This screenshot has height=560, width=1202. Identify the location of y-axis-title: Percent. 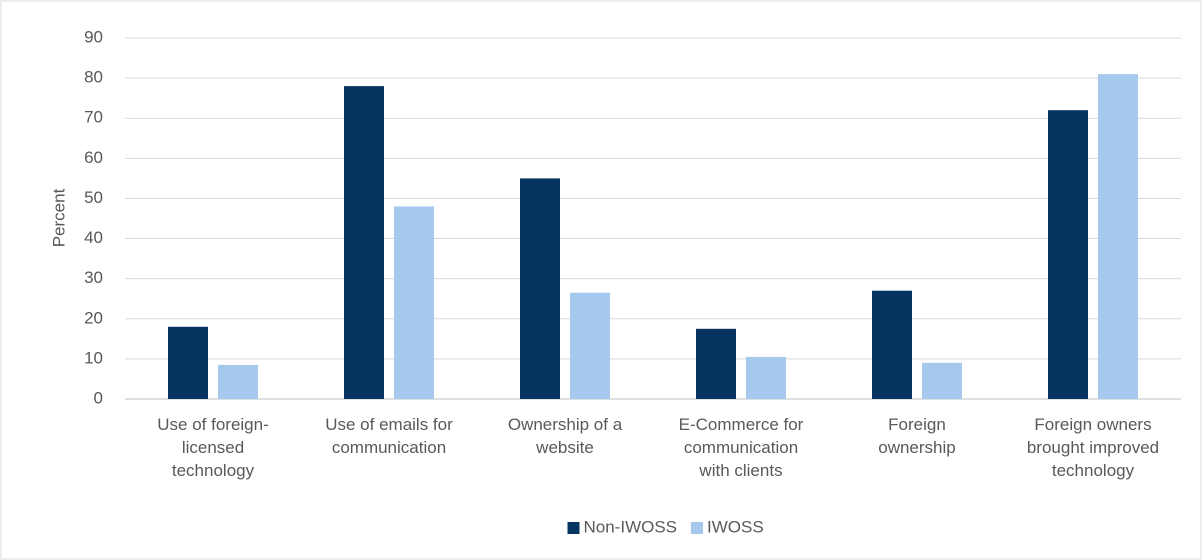
(58, 217).